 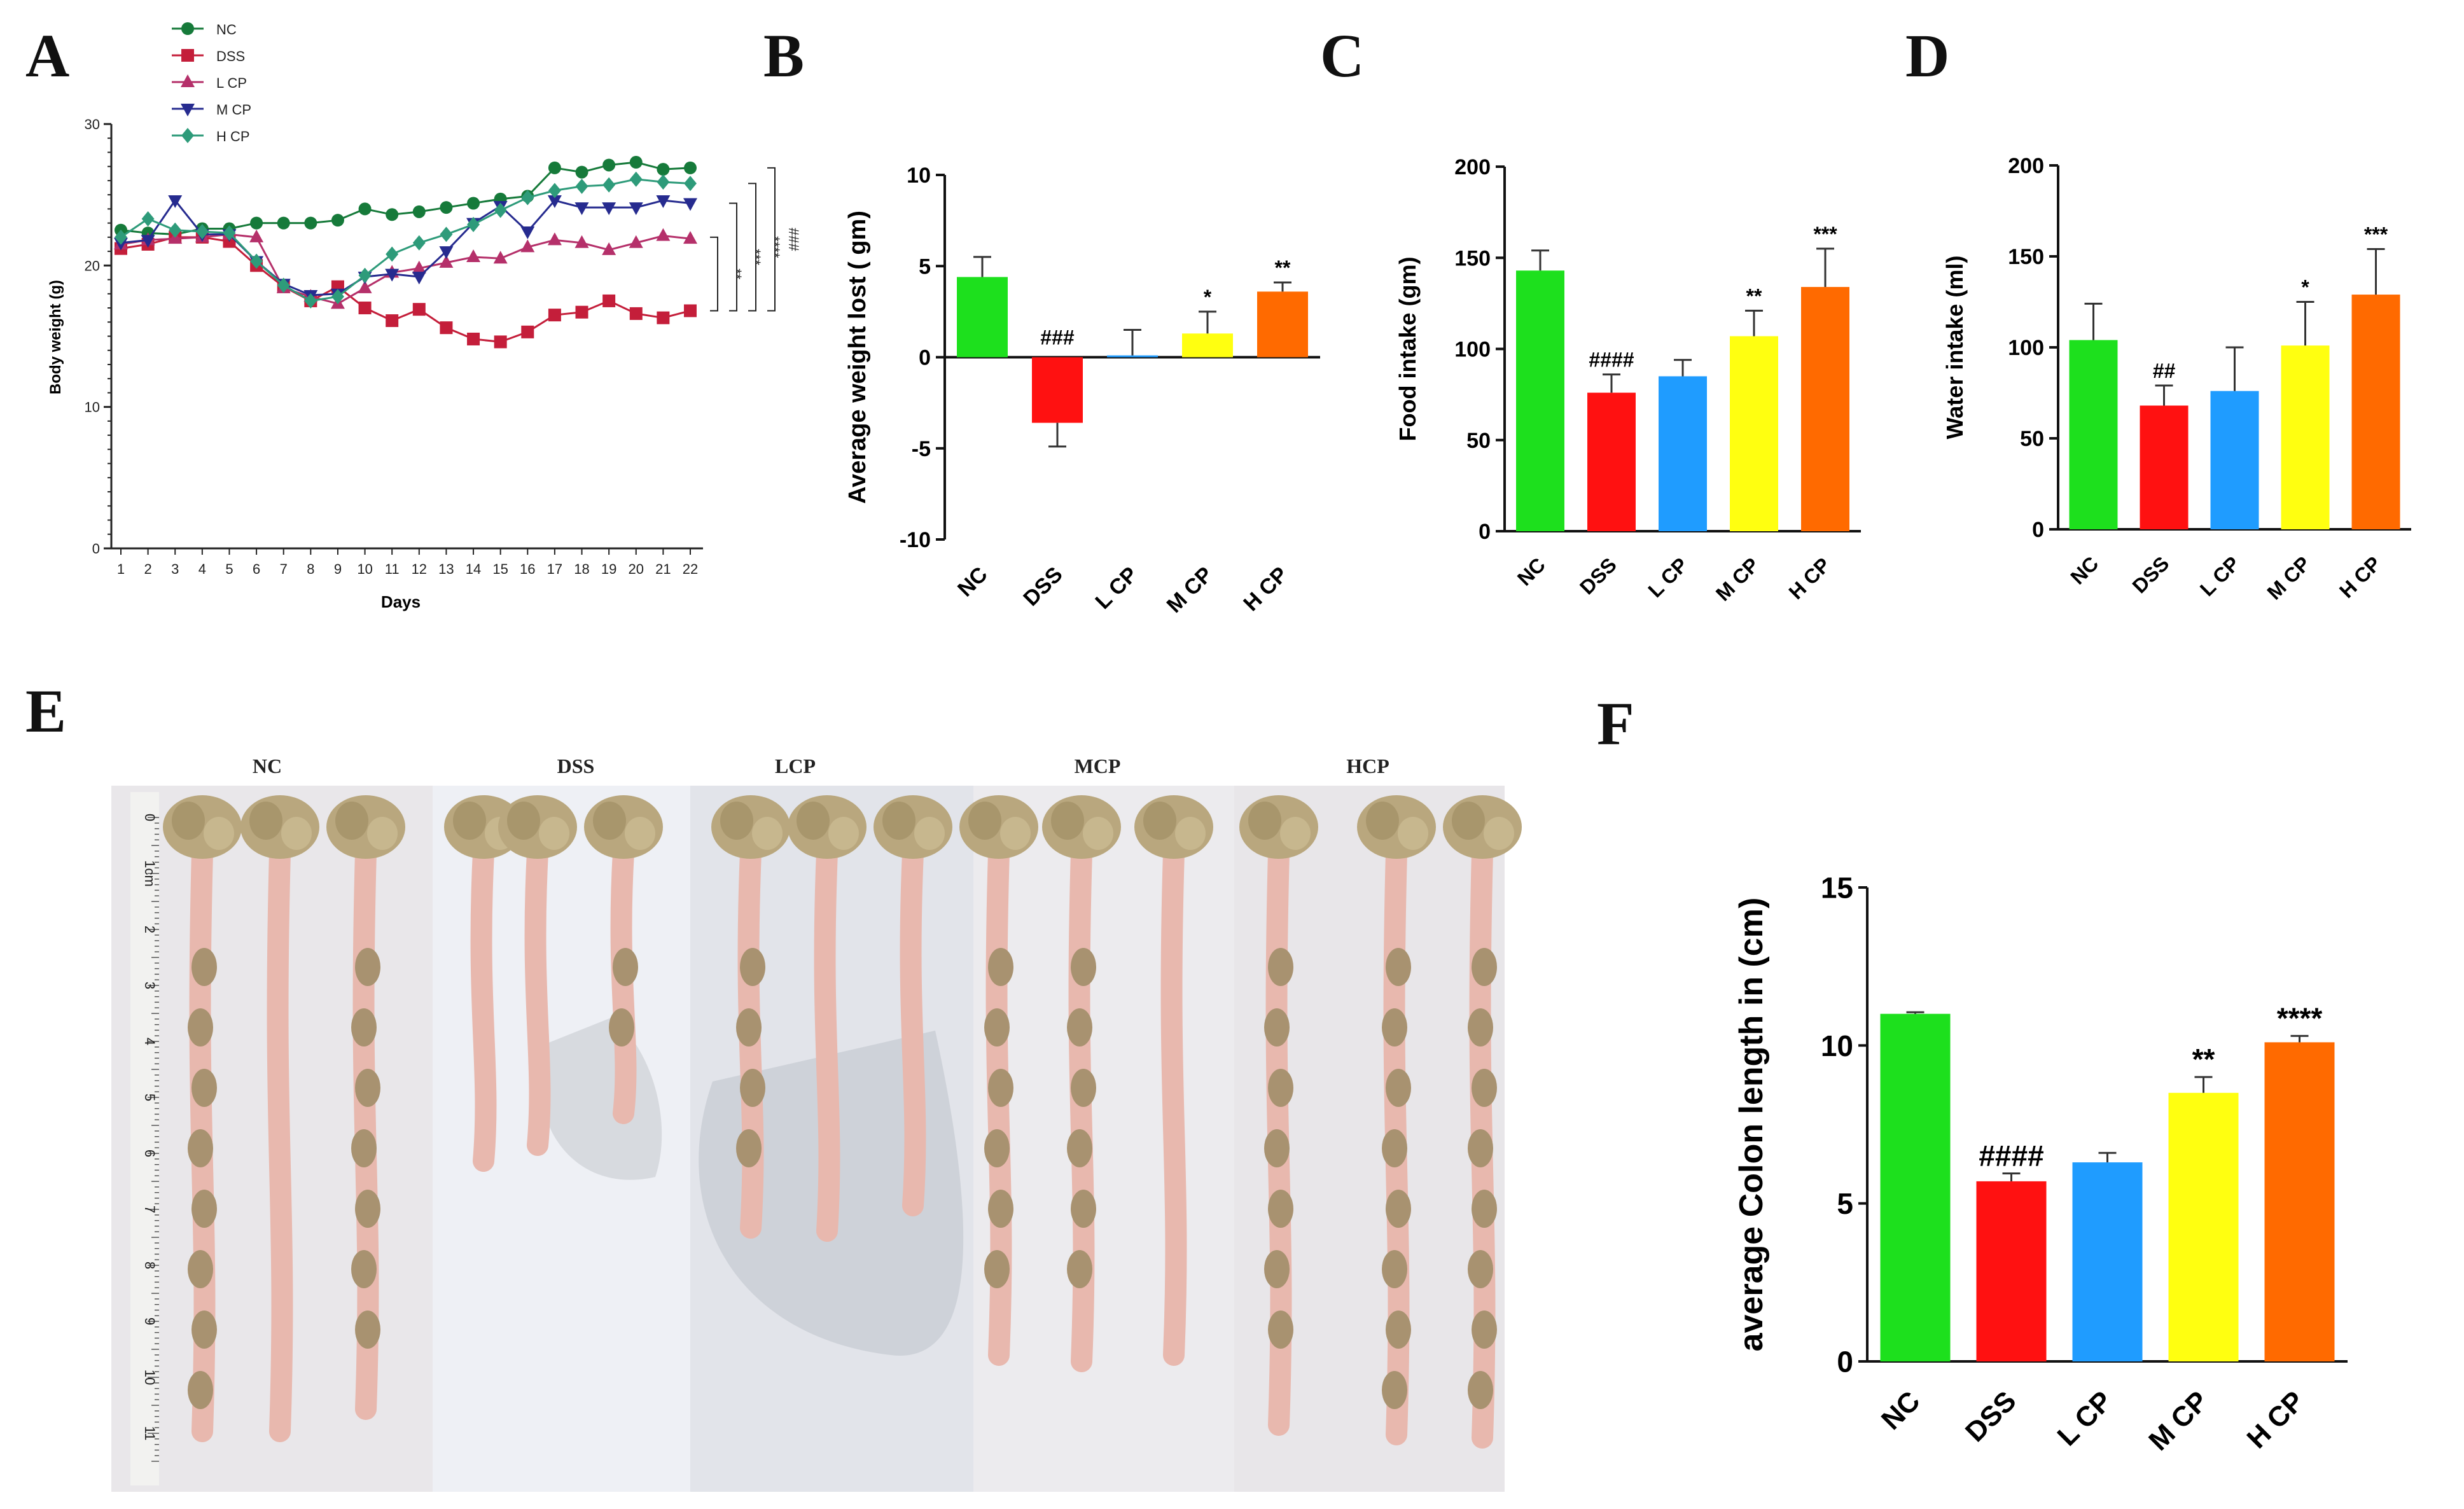 I want to click on x-tick-label: 12, so click(x=419, y=569).